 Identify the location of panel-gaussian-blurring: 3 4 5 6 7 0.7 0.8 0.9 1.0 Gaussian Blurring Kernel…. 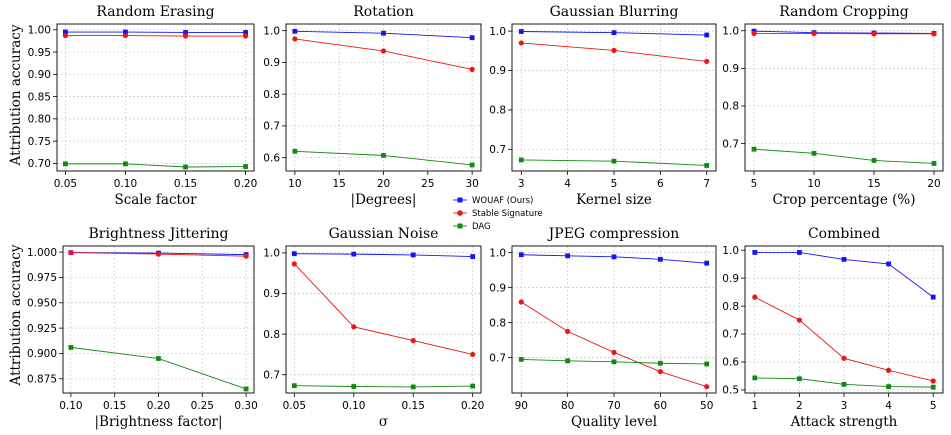
(603, 106).